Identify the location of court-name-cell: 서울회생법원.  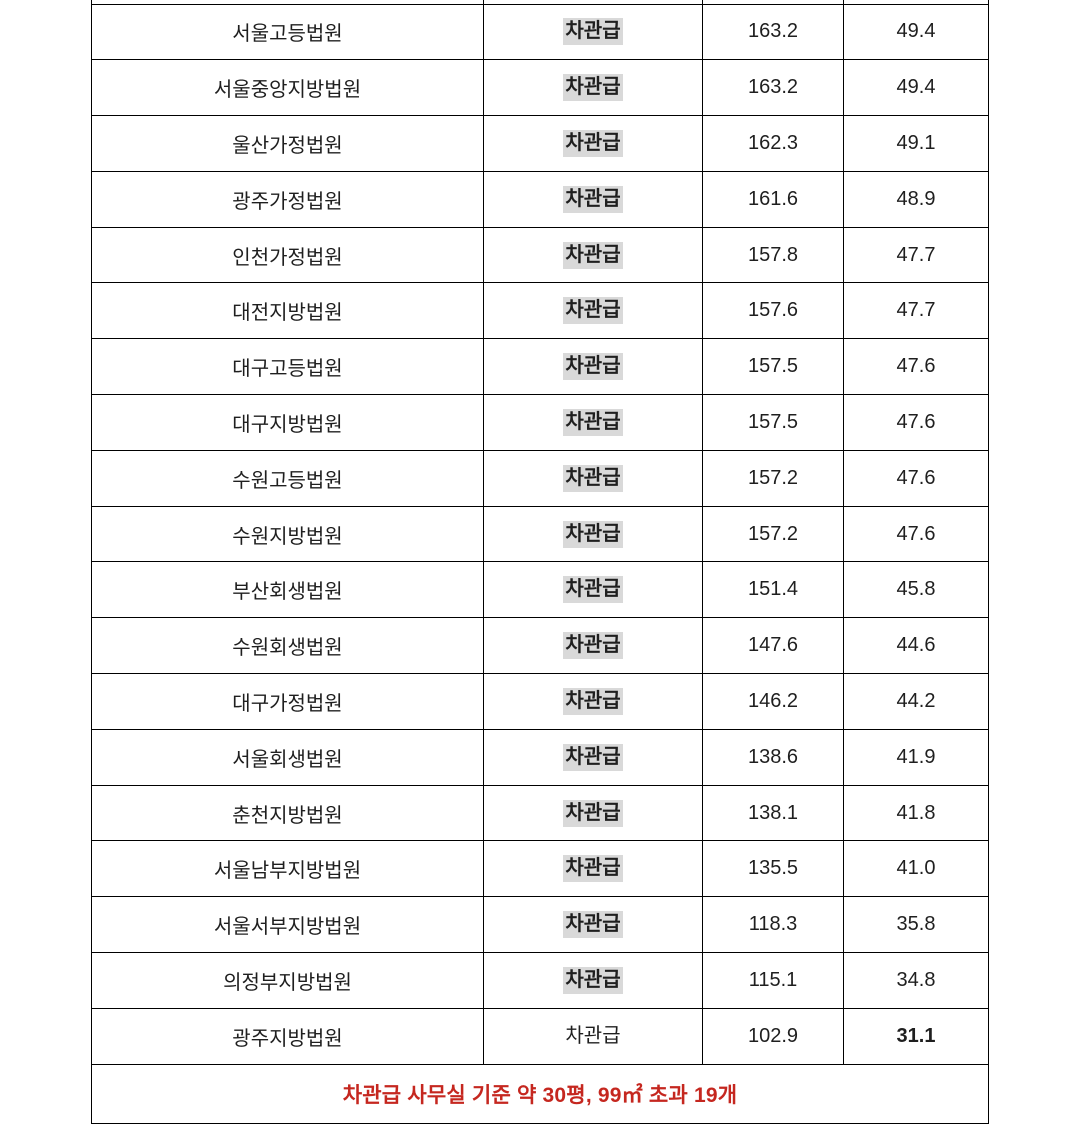
(287, 757).